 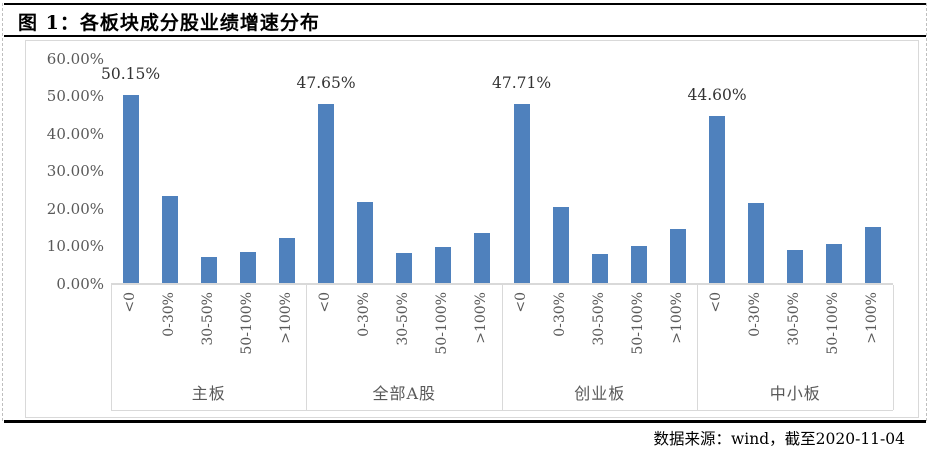 What do you see at coordinates (75, 208) in the screenshot?
I see `y-axis-tick-label: 20.00%` at bounding box center [75, 208].